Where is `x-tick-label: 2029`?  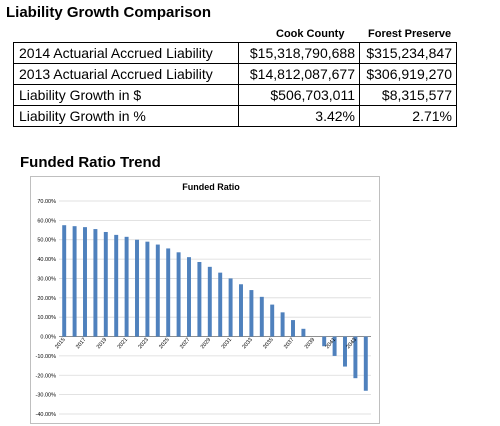
x-tick-label: 2029 is located at coordinates (206, 343).